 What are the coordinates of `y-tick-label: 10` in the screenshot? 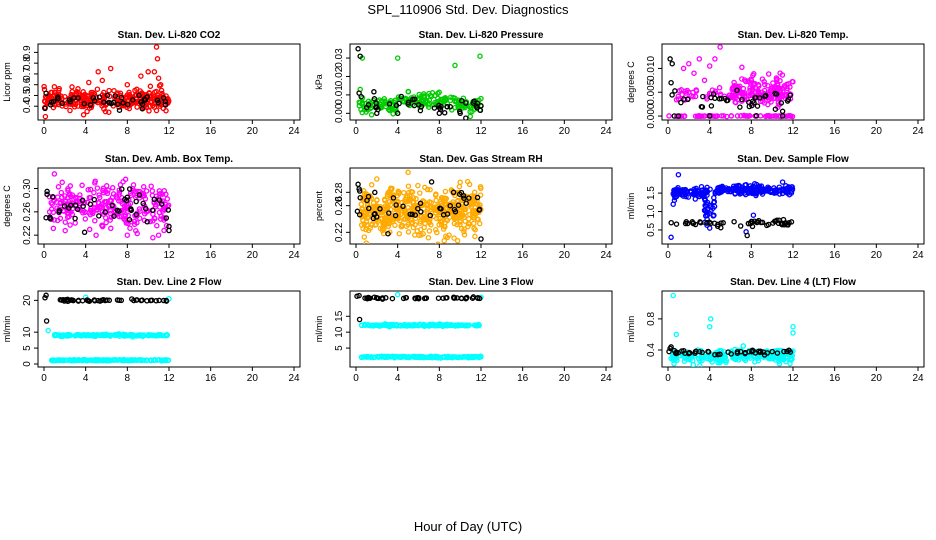 It's located at (27, 332).